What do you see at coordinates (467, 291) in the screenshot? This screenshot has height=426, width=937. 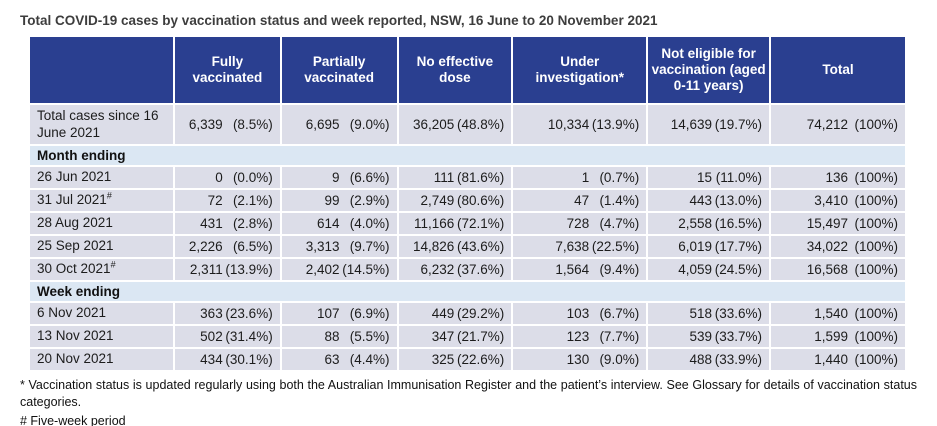 I see `section-label: Week ending` at bounding box center [467, 291].